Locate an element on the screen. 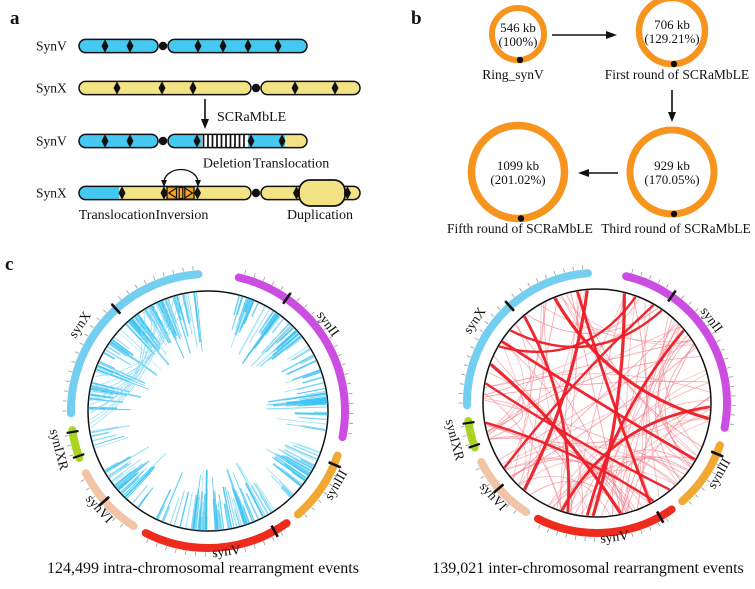 The height and width of the screenshot is (589, 755). ring-first-round-percent: (129.21%) is located at coordinates (671, 38).